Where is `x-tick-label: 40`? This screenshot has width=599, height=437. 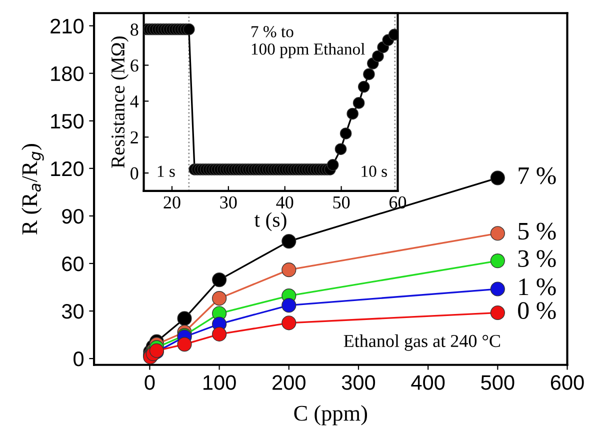 x-tick-label: 40 is located at coordinates (285, 202).